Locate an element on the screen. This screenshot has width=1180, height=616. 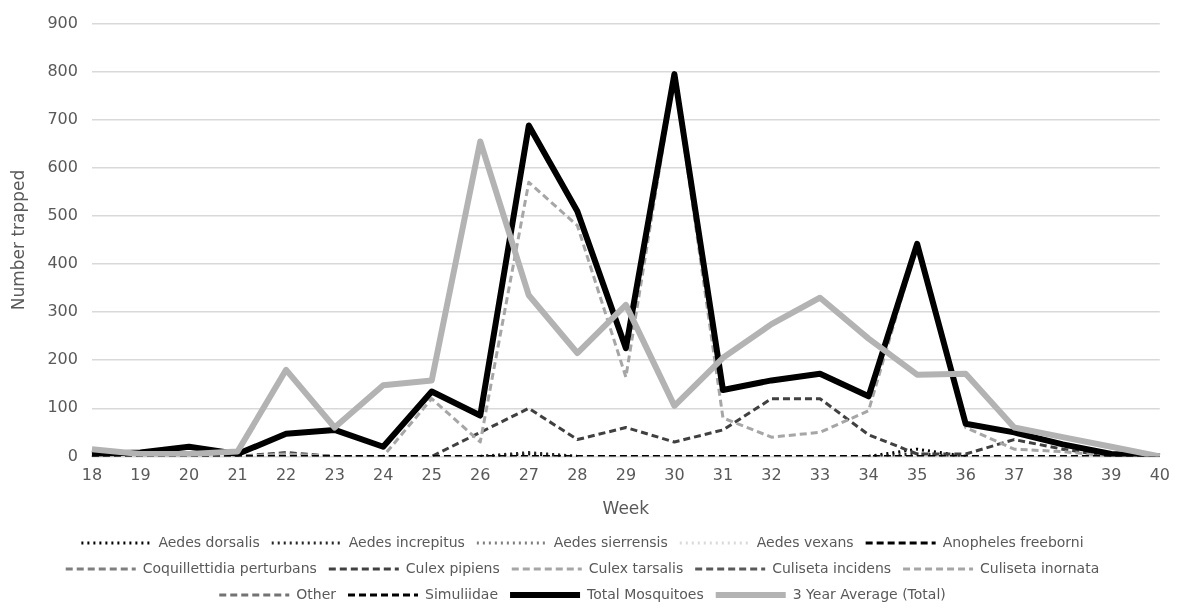
x-tick-label: 36 is located at coordinates (965, 475).